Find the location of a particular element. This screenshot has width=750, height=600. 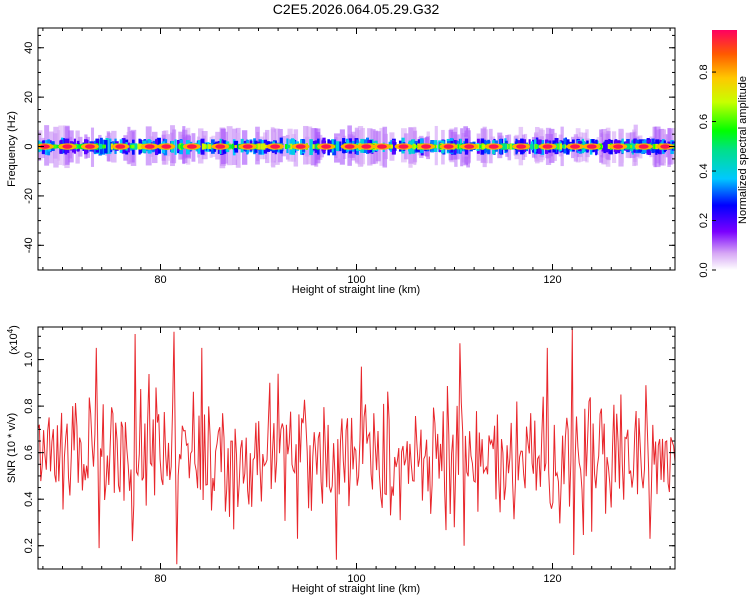

chart-title: C2E5.2026.064.05.29.G32 is located at coordinates (356, 9).